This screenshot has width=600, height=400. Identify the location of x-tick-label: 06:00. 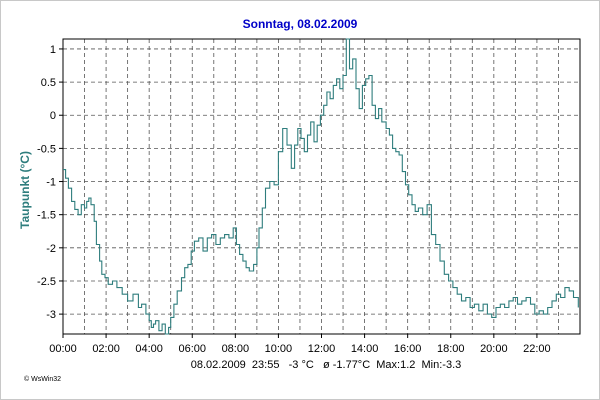
(192, 349).